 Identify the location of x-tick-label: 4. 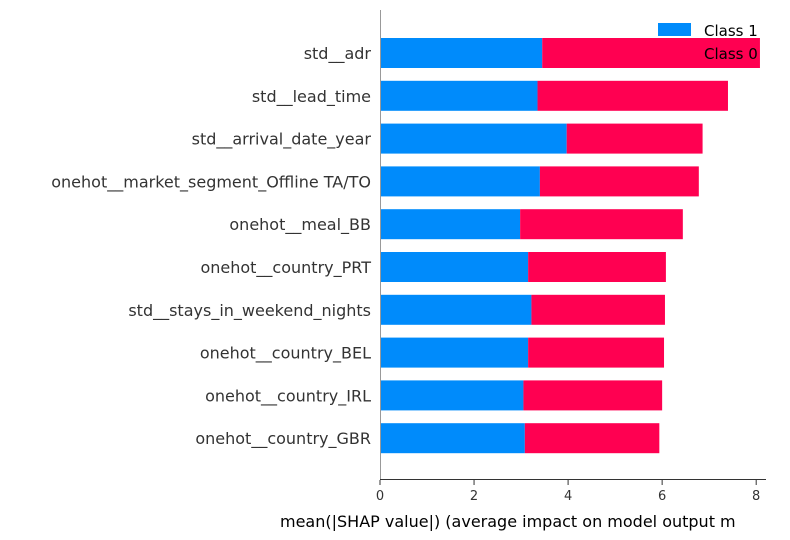
(568, 496).